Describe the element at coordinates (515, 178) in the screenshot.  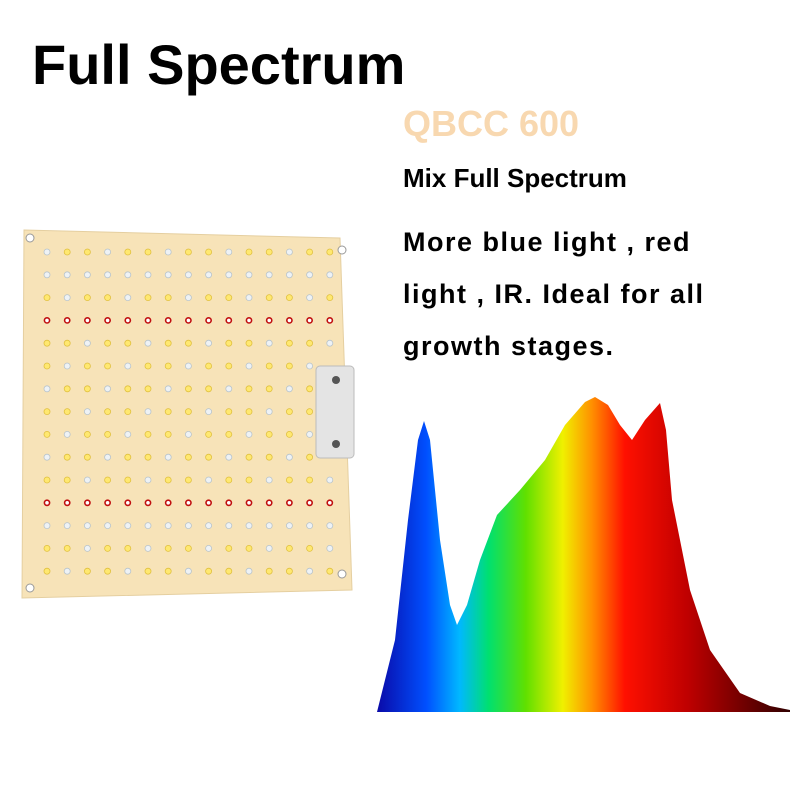
I see `subtitle: Mix Full Spectrum` at that location.